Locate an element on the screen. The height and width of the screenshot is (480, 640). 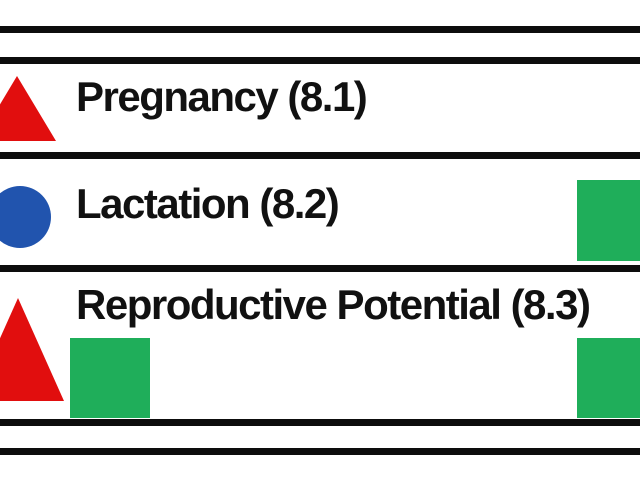
row-label-reproductive-potential: Reproductive Potential (8.3) is located at coordinates (333, 304).